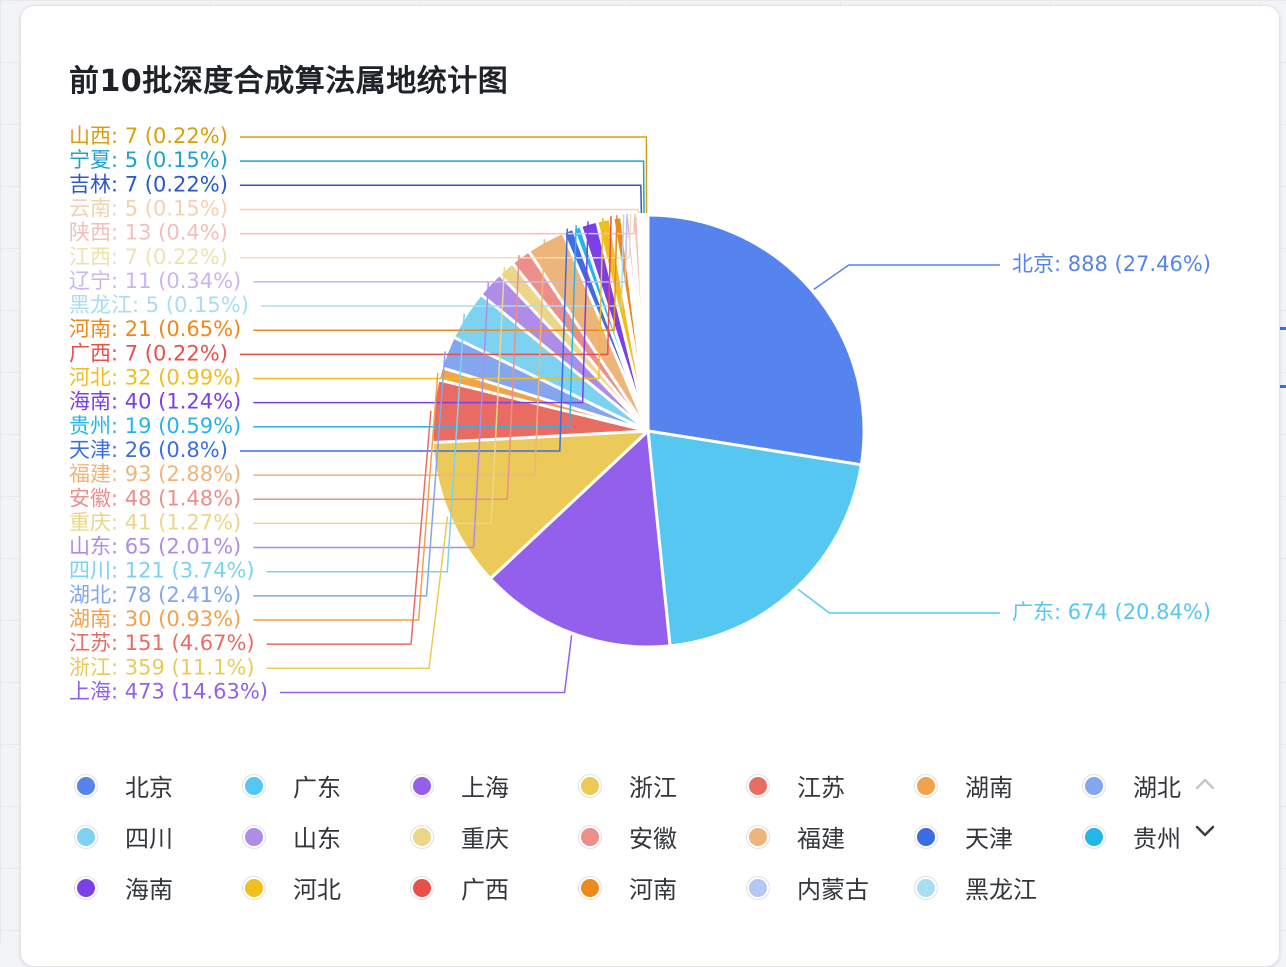 Image resolution: width=1286 pixels, height=967 pixels. I want to click on legend-item-天津: 天津, so click(961, 836).